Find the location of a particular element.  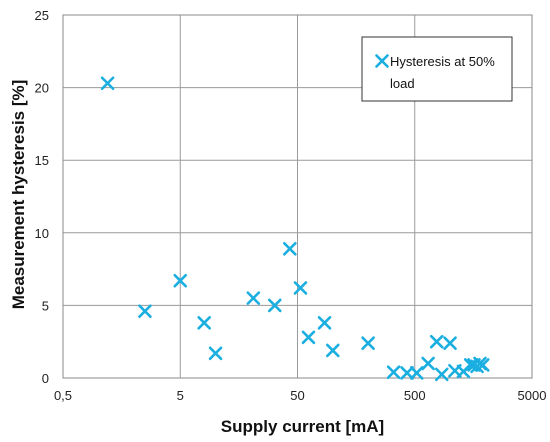

y-tick-label: 25 is located at coordinates (42, 15).